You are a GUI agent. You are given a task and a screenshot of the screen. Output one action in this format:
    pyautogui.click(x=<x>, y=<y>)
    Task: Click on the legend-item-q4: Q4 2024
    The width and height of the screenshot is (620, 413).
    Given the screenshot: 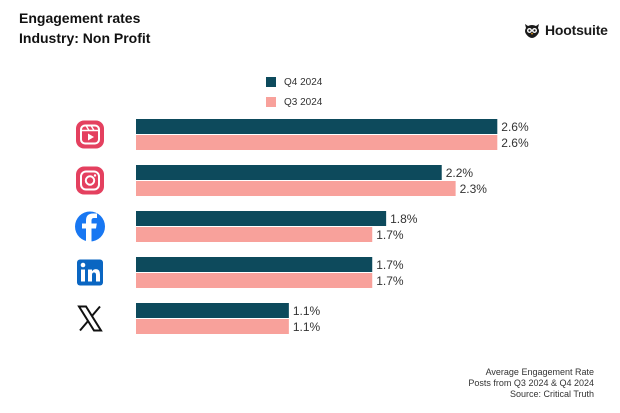 What is the action you would take?
    pyautogui.click(x=294, y=82)
    